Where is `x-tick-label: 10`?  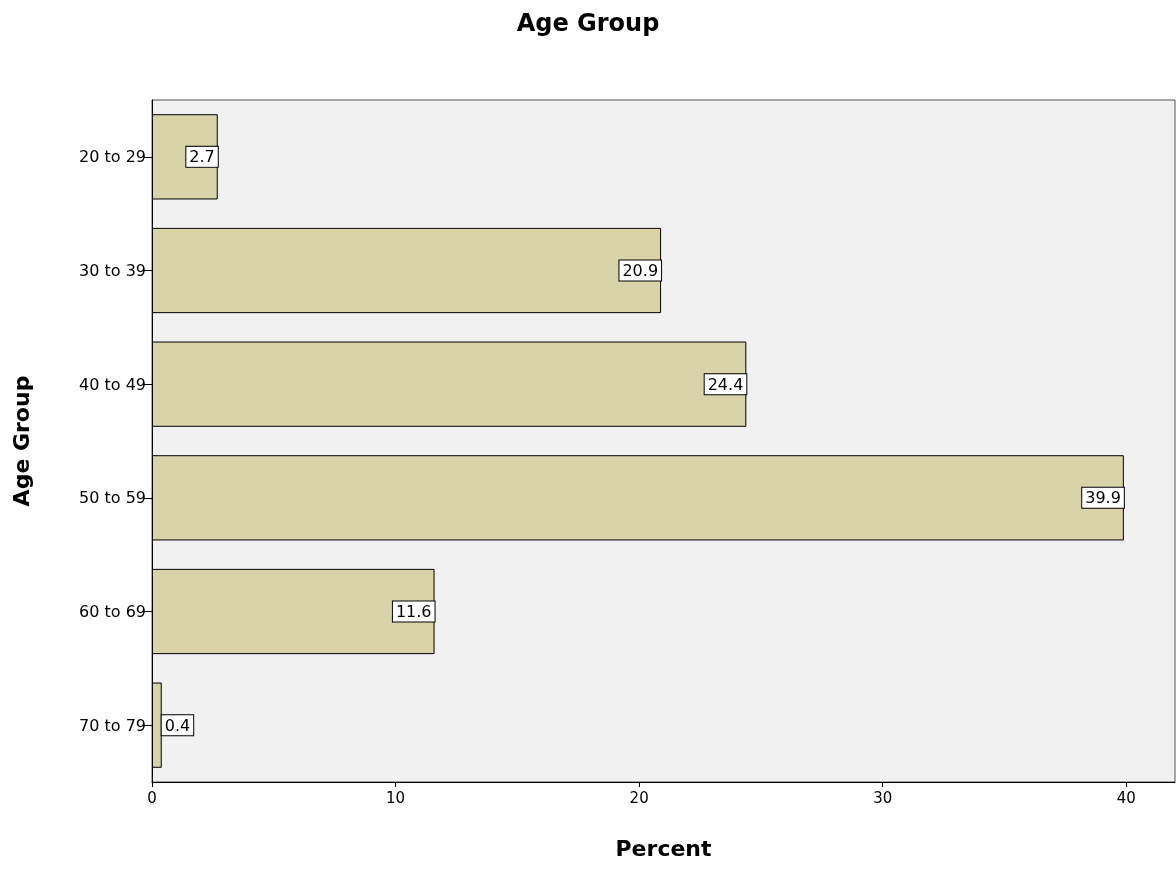
x-tick-label: 10 is located at coordinates (396, 797).